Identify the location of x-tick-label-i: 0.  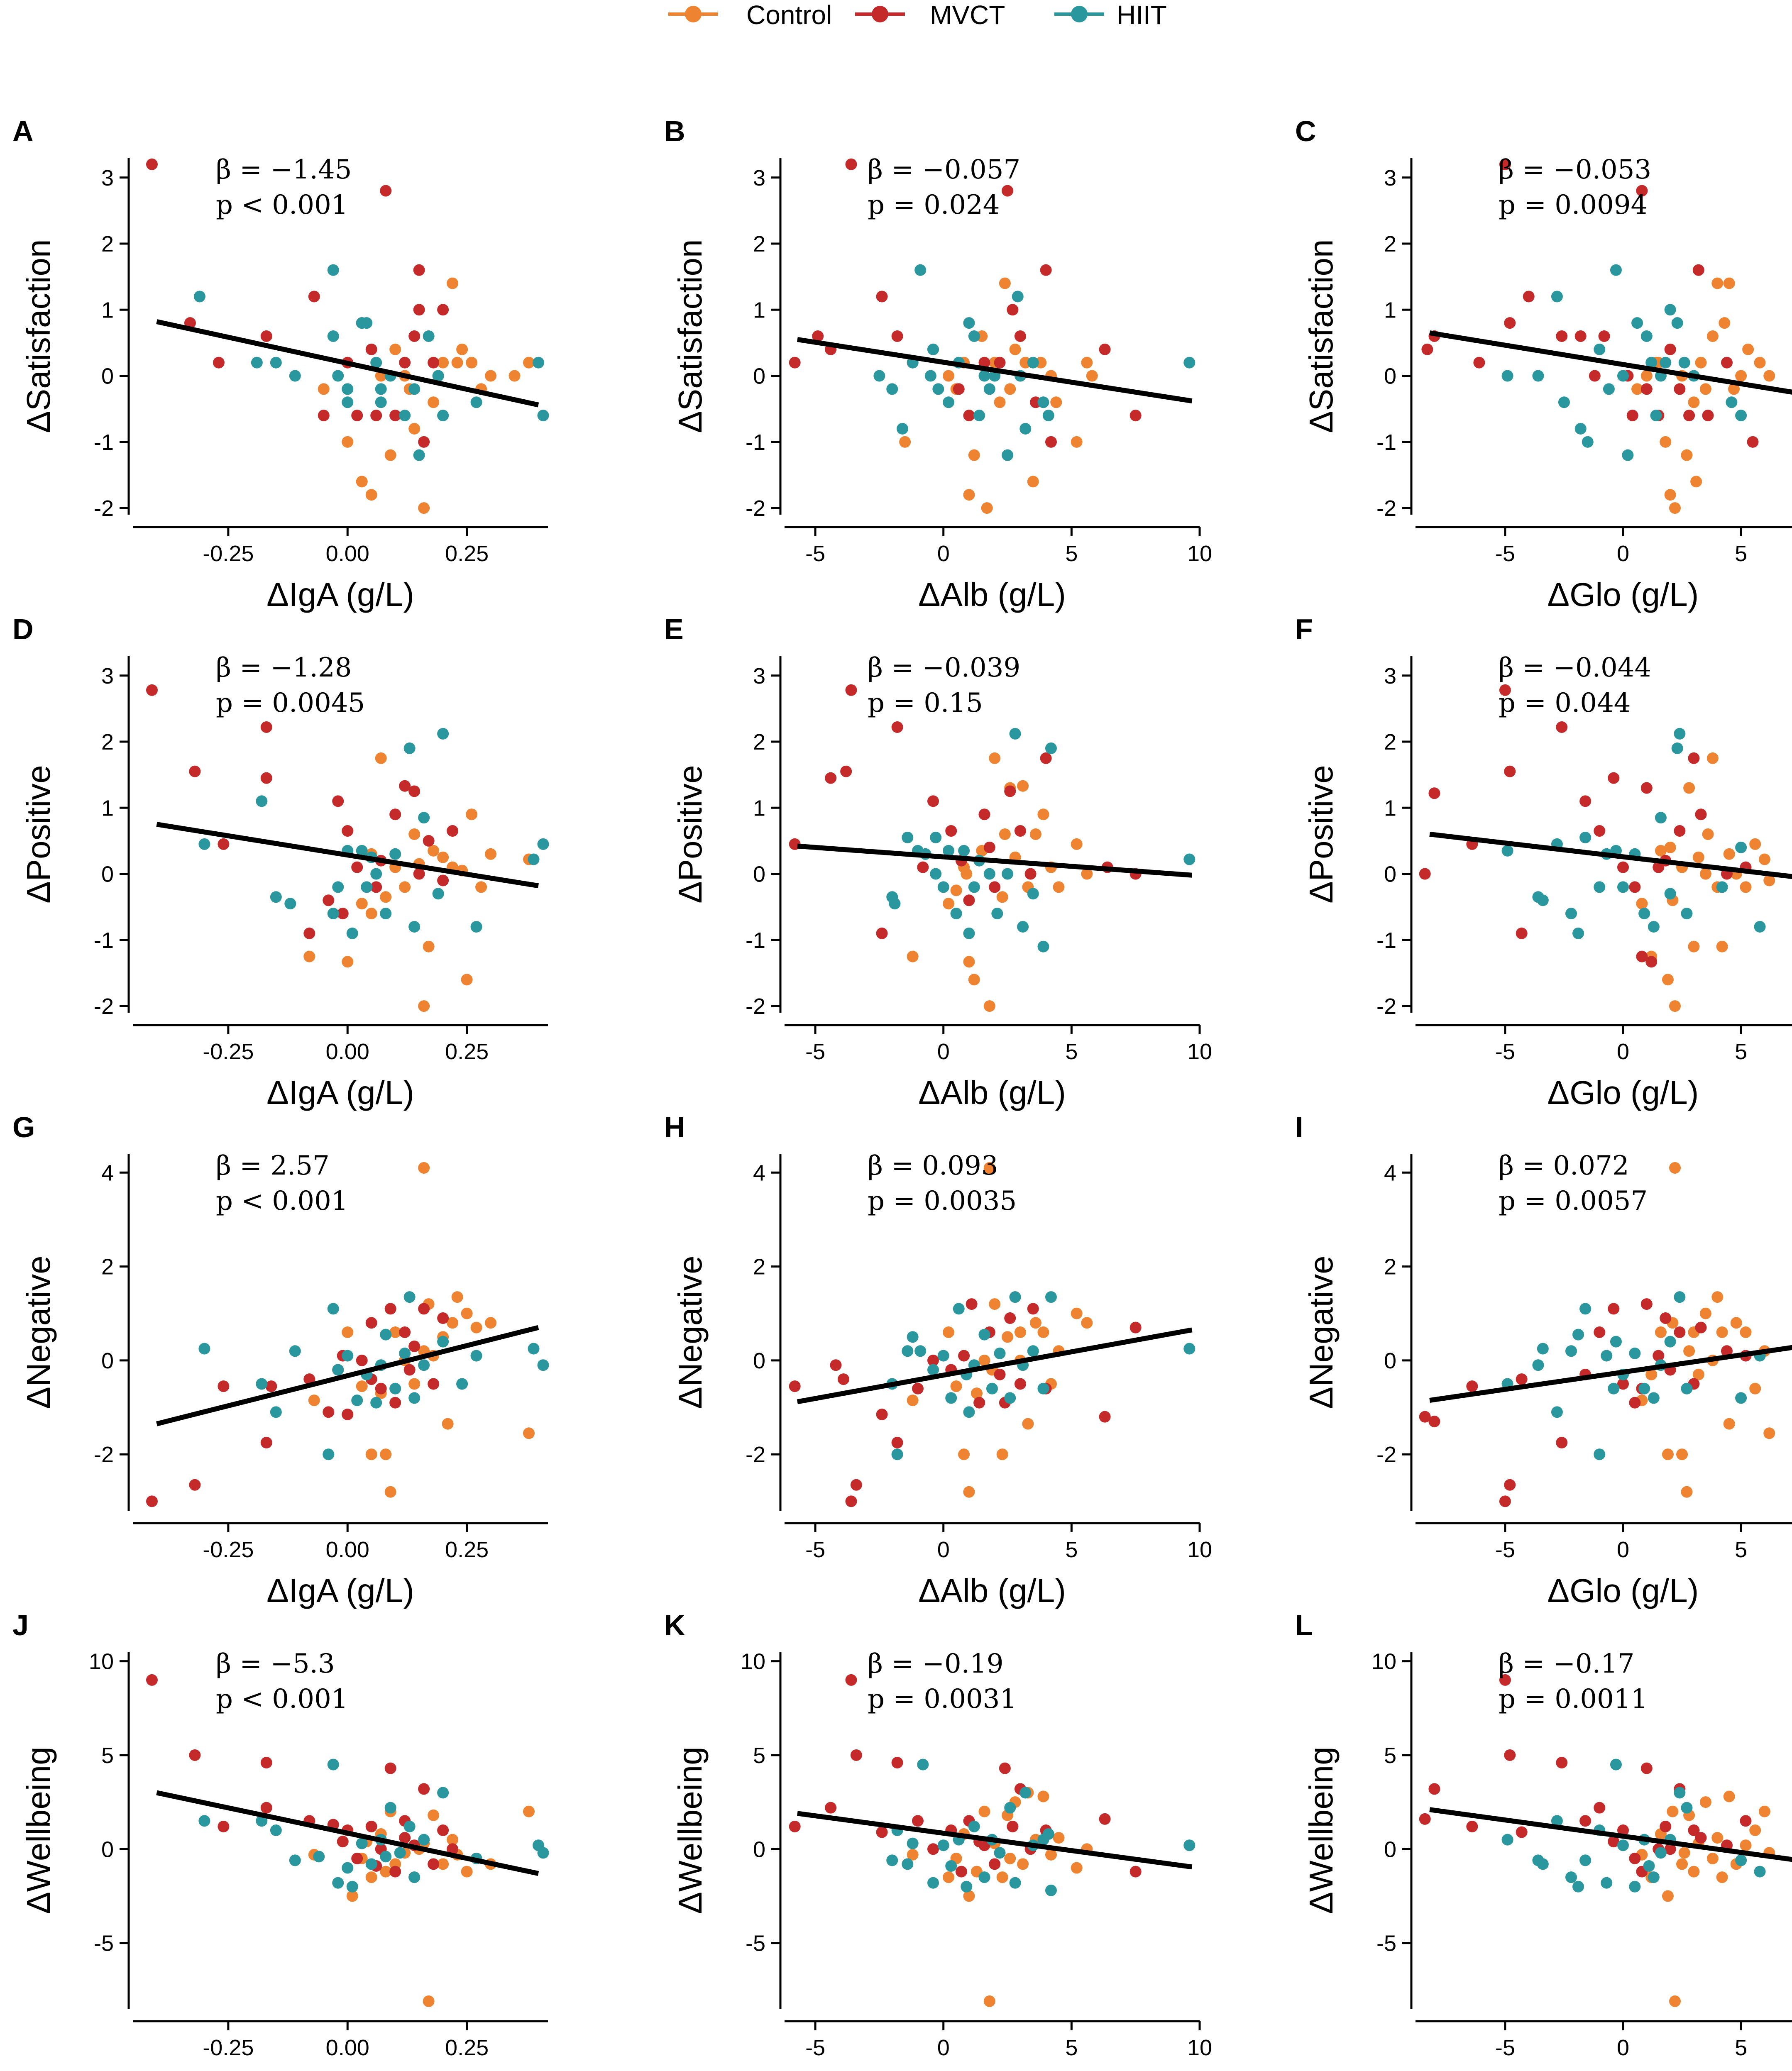
(1623, 1549).